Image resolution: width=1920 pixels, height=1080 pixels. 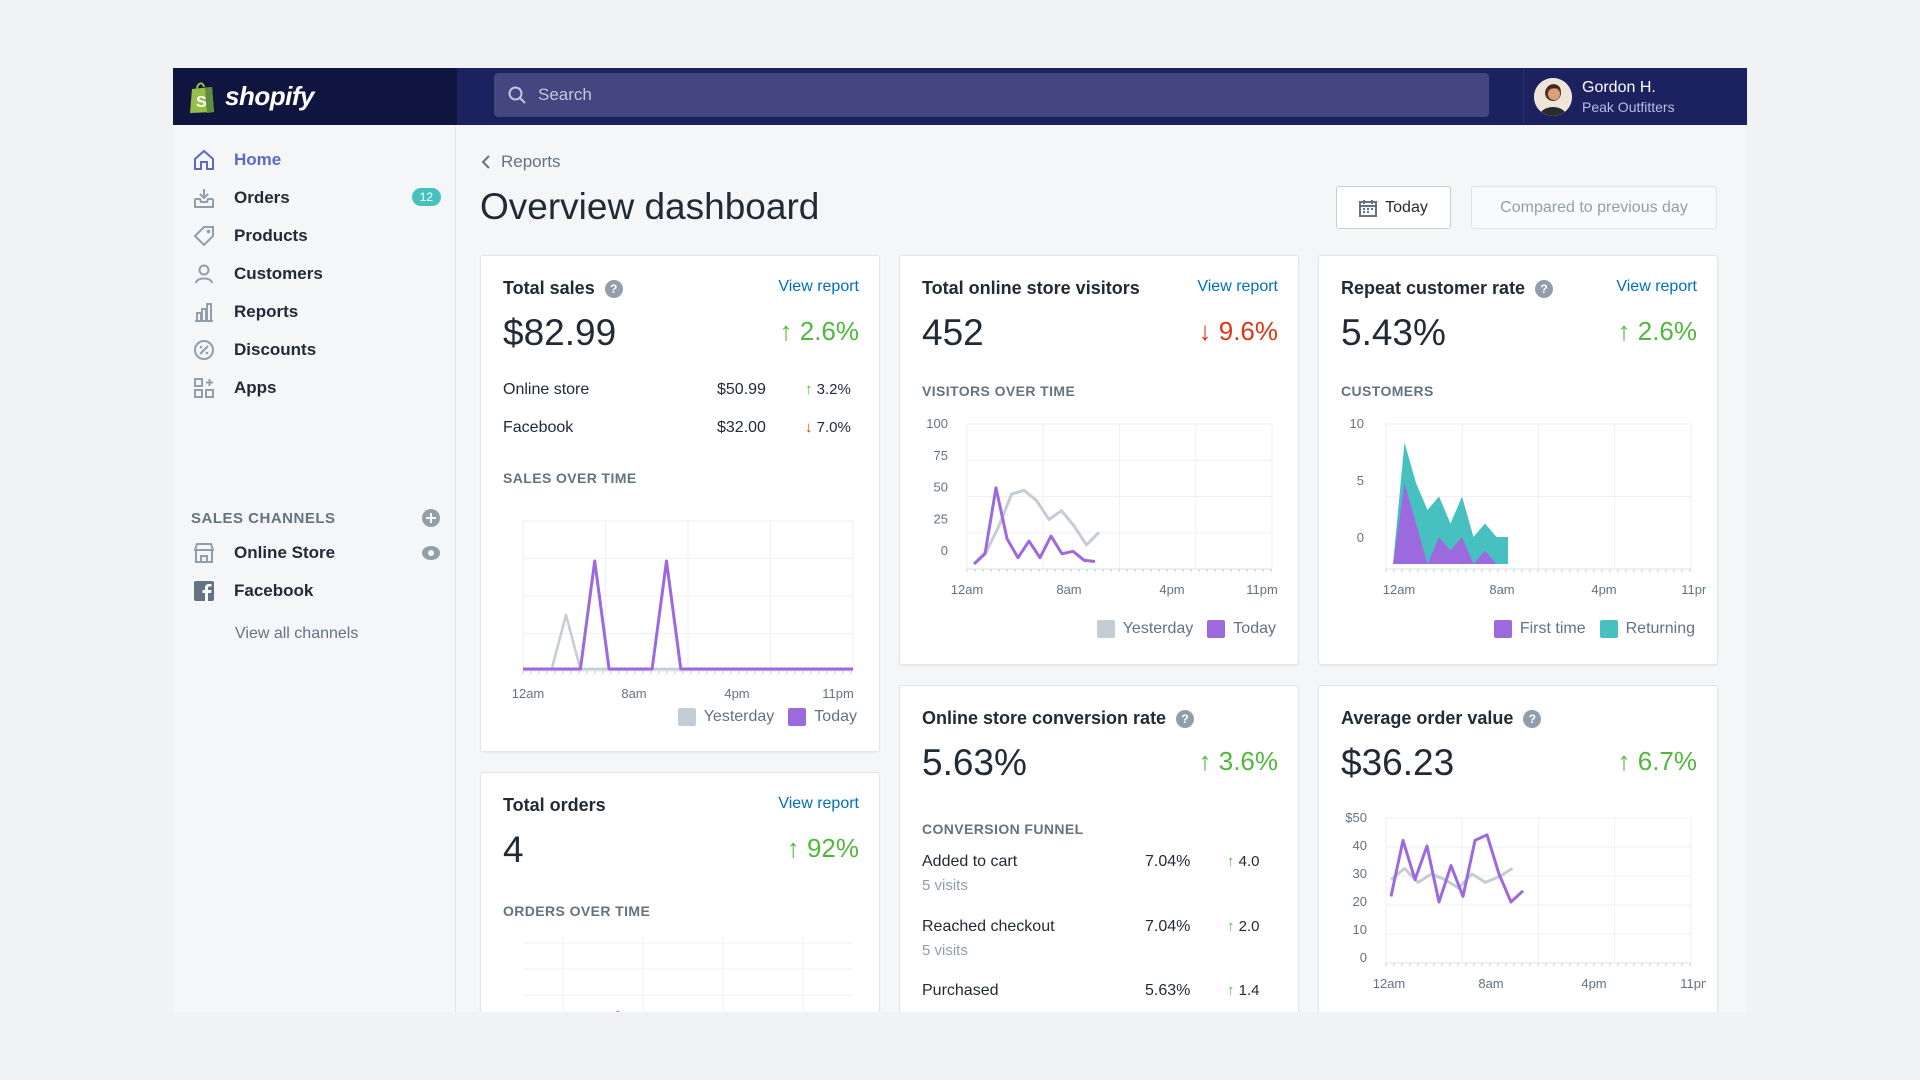 I want to click on sidebar-item-label: Discounts, so click(x=275, y=349).